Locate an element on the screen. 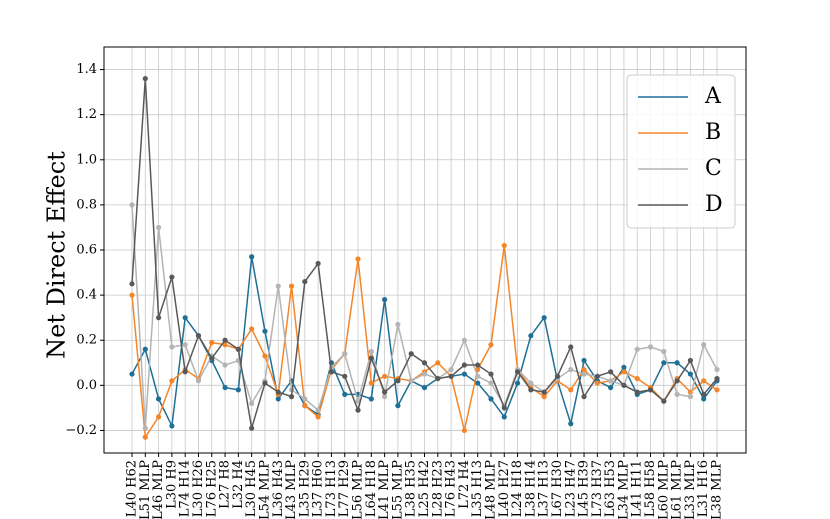 The image size is (830, 519). y-tick-label: 0.4 is located at coordinates (86, 295).